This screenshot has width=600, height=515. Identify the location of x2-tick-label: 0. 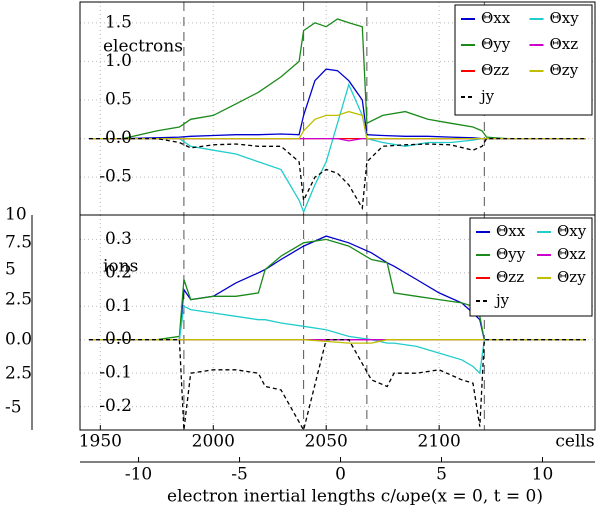
(340, 475).